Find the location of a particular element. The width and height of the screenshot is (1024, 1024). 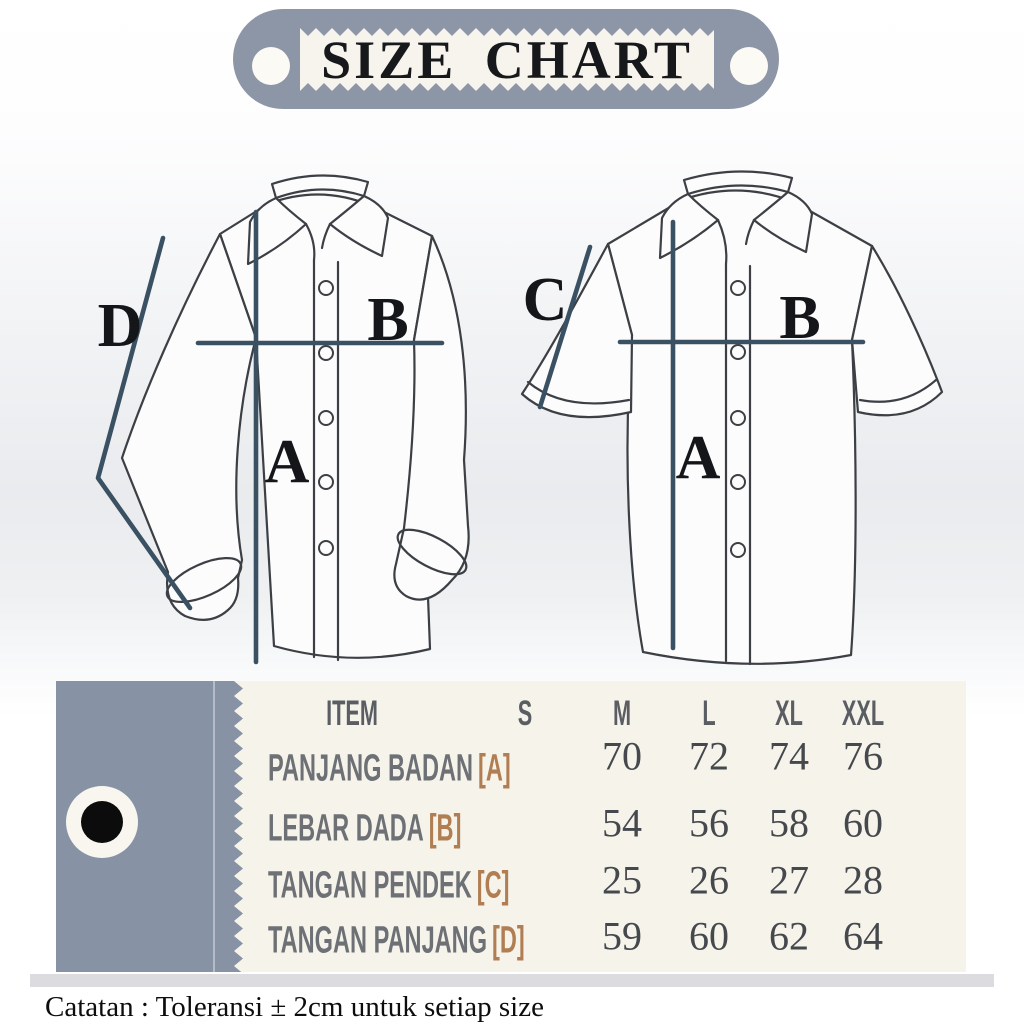

row-label: TANGAN PENDEK [C] is located at coordinates (388, 886).